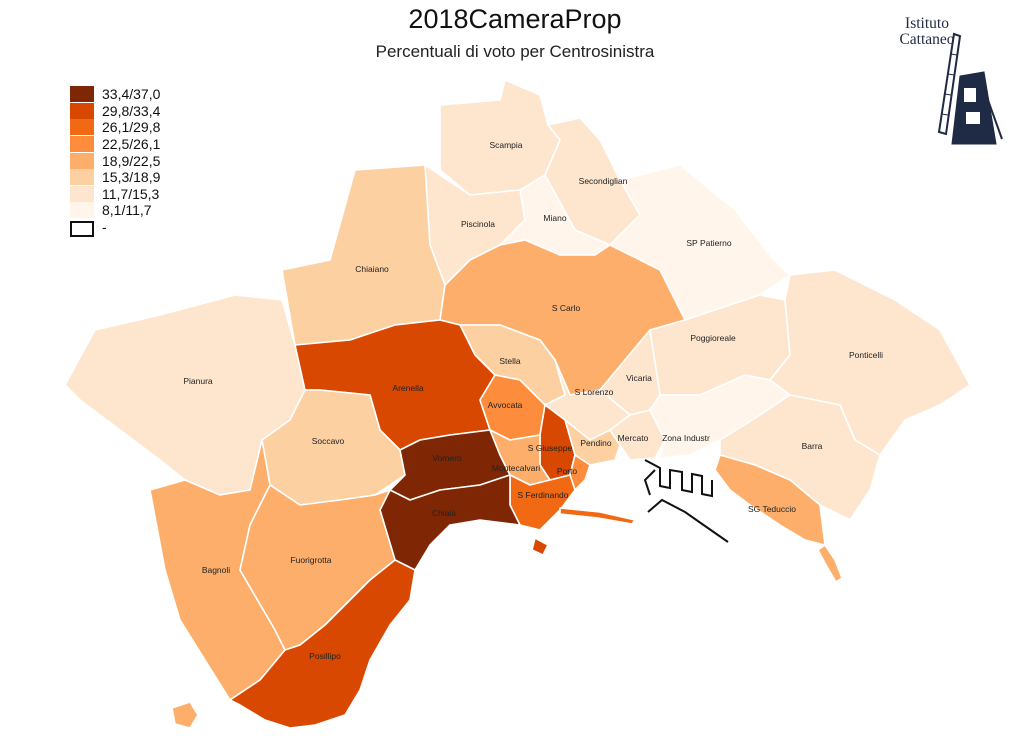 The height and width of the screenshot is (750, 1030). What do you see at coordinates (447, 458) in the screenshot?
I see `district-label: Vomero` at bounding box center [447, 458].